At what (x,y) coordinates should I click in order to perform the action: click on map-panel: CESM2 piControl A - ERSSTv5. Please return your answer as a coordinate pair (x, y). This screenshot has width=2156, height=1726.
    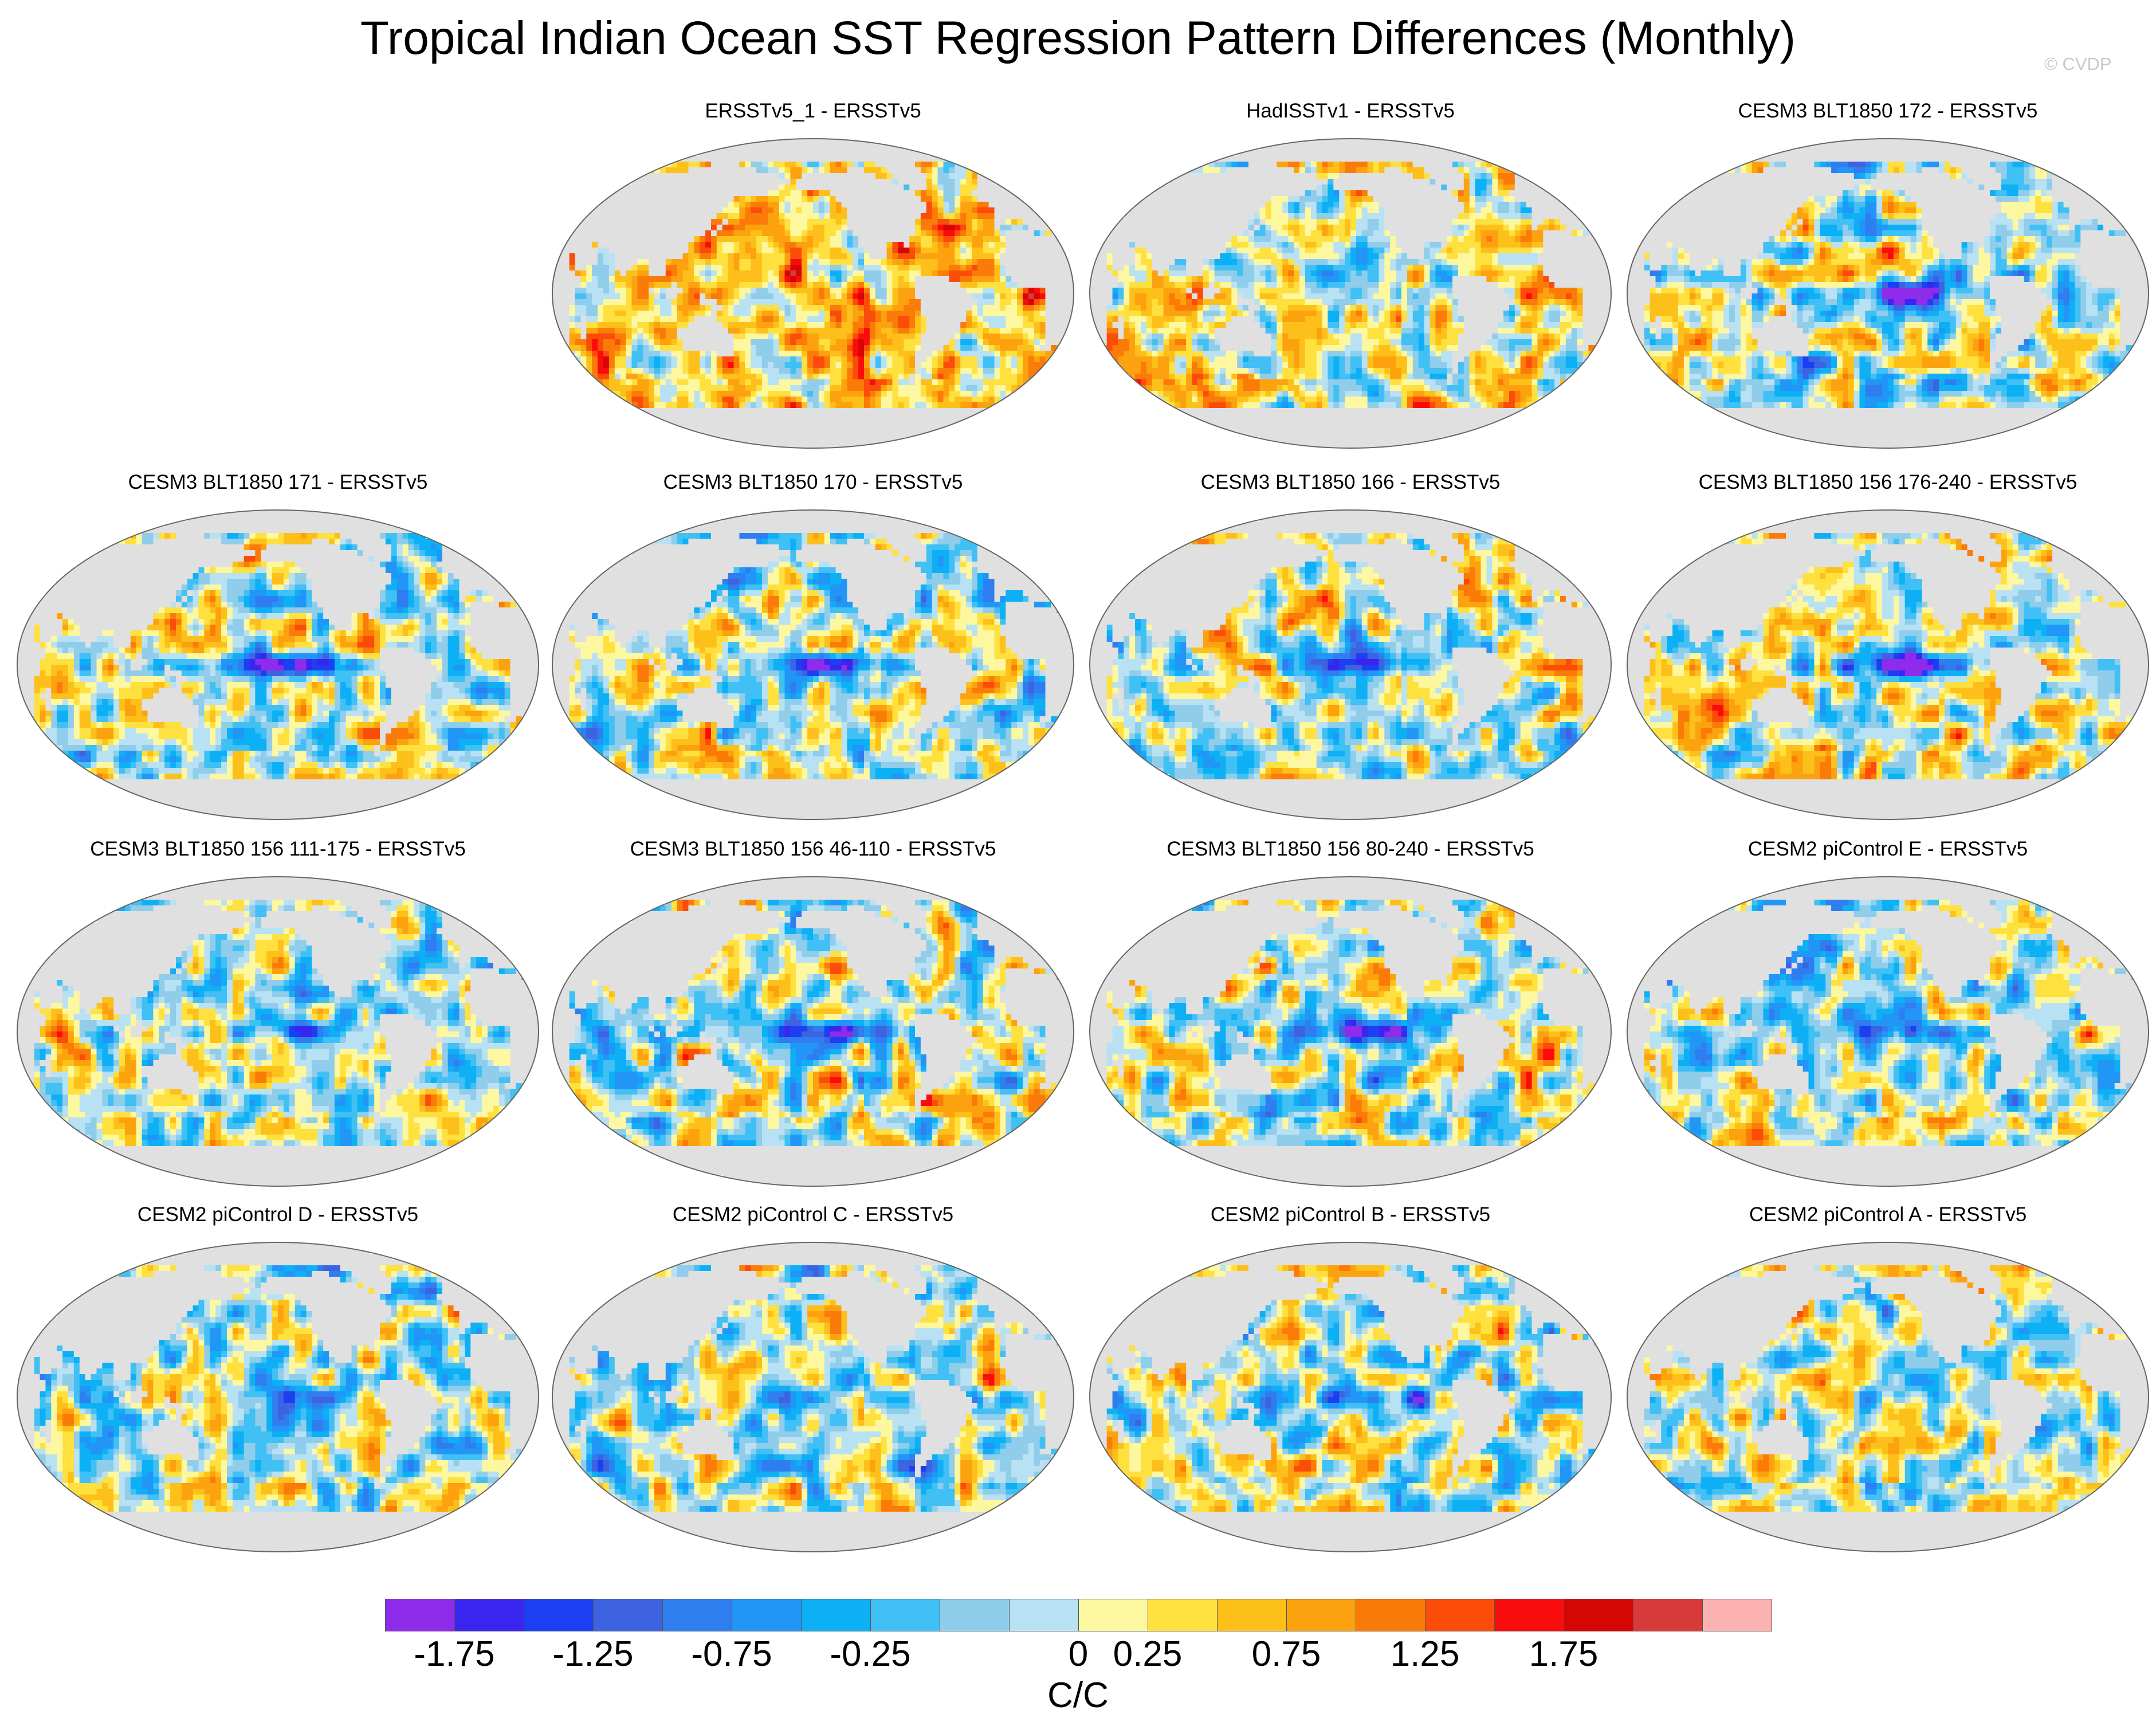
    Looking at the image, I should click on (1887, 1385).